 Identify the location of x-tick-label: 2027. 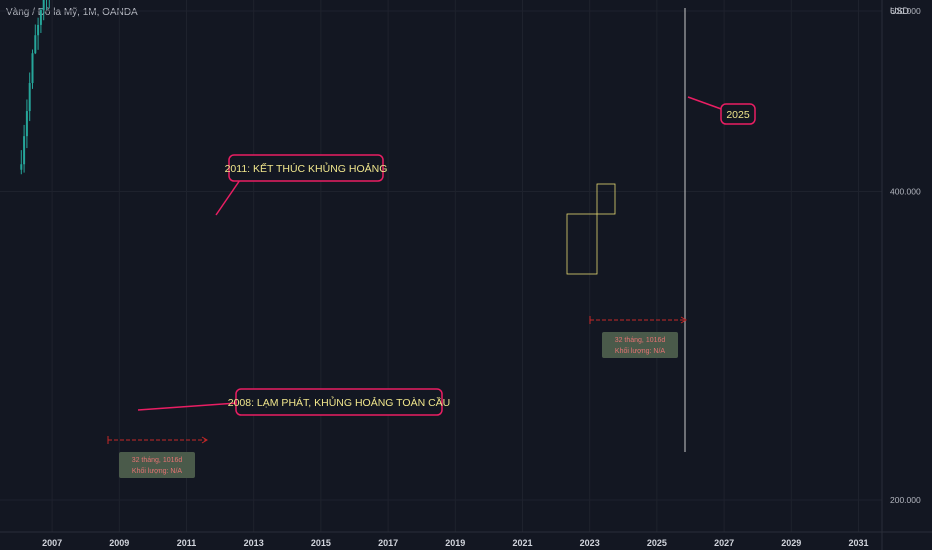
(724, 543).